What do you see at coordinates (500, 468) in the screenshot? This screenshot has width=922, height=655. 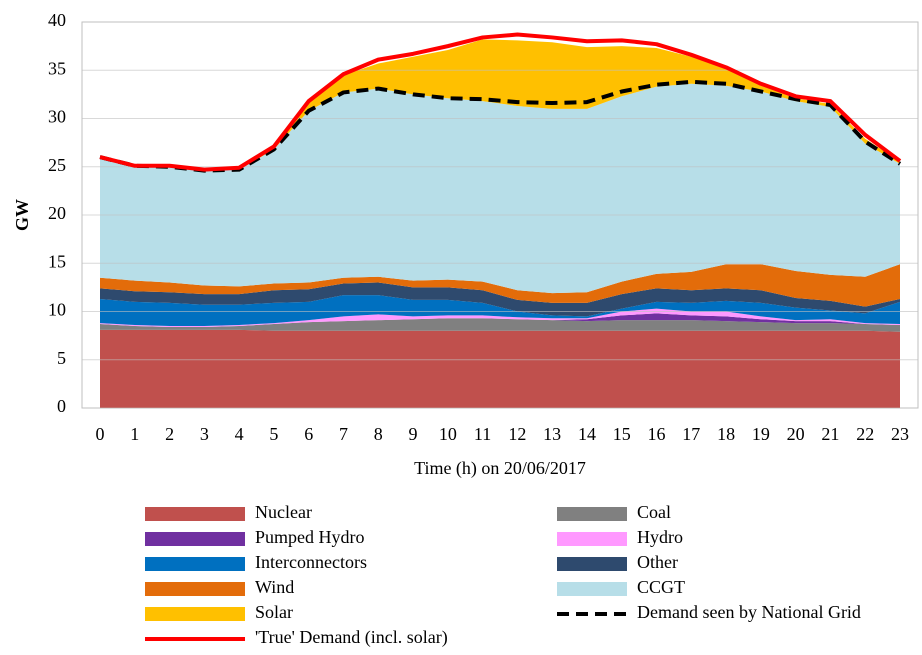 I see `x-axis-title: Time (h) on 20/06/2017` at bounding box center [500, 468].